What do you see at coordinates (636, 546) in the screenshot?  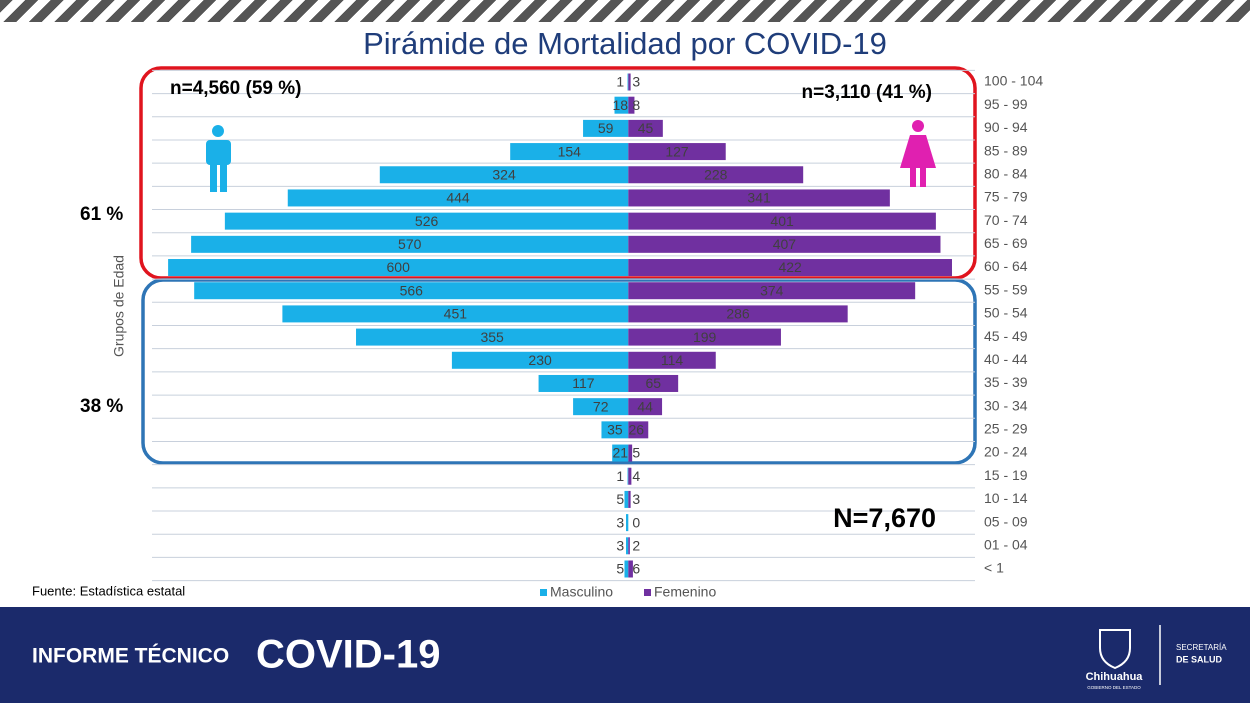 I see `value-label: 2` at bounding box center [636, 546].